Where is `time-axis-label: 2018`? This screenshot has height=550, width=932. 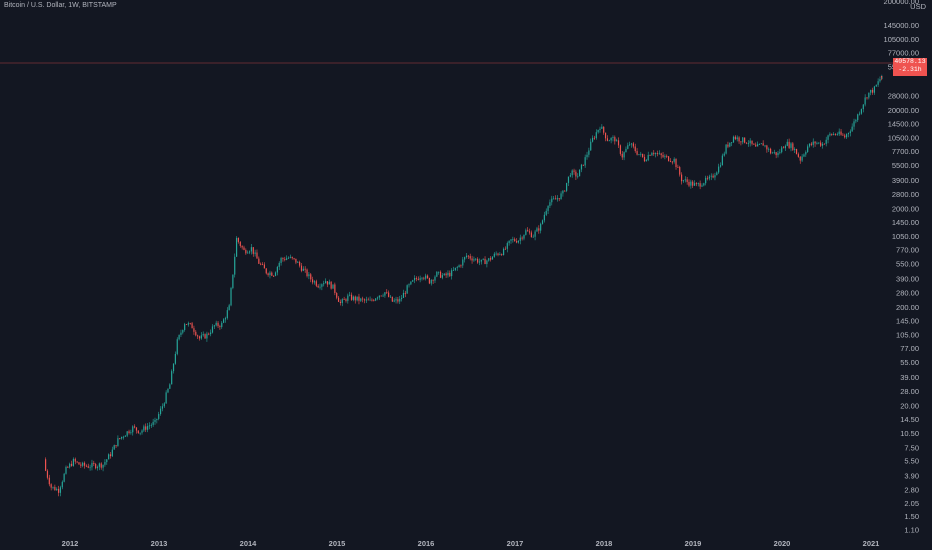
time-axis-label: 2018 is located at coordinates (604, 543).